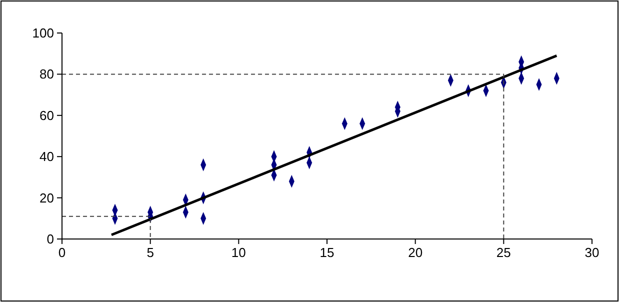 The image size is (619, 302). What do you see at coordinates (50, 239) in the screenshot?
I see `y-tick-label: 0` at bounding box center [50, 239].